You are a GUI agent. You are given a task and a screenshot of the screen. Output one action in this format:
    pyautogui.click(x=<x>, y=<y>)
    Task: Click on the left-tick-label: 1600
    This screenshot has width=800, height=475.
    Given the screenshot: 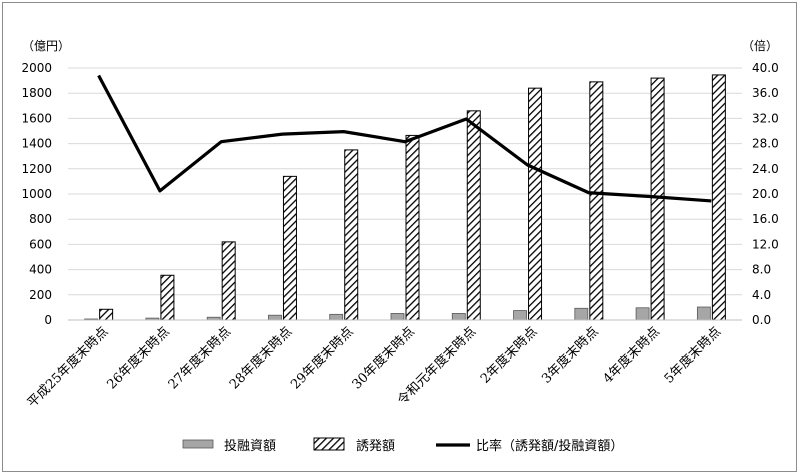 What is the action you would take?
    pyautogui.click(x=36, y=118)
    